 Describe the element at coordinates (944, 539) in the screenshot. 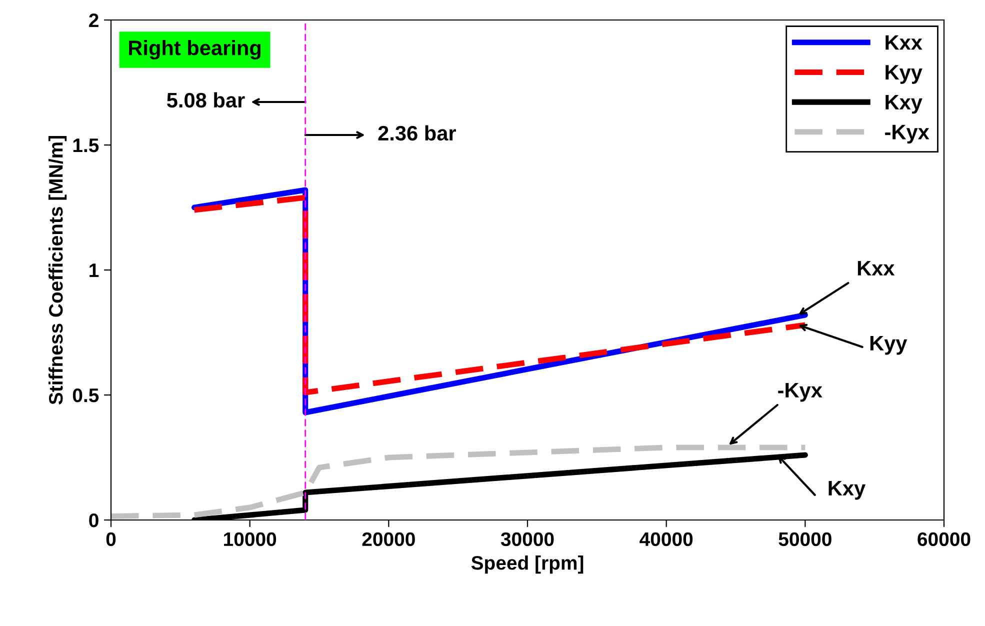

I see `x-tick-label: 60000` at that location.